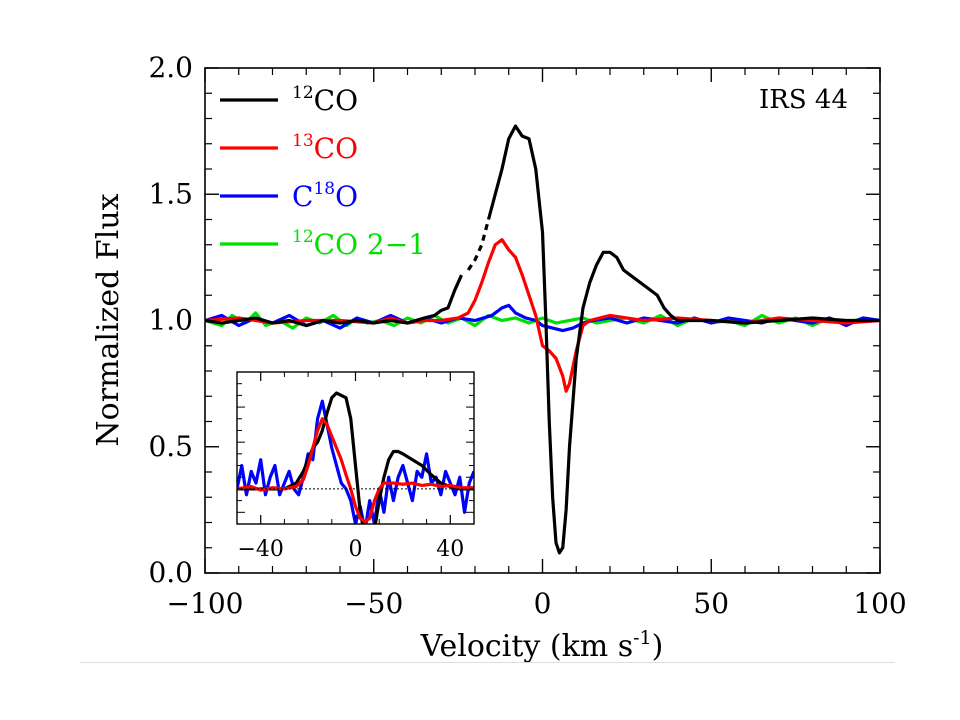 This screenshot has width=960, height=720. I want to click on x-tick-label: 0, so click(543, 603).